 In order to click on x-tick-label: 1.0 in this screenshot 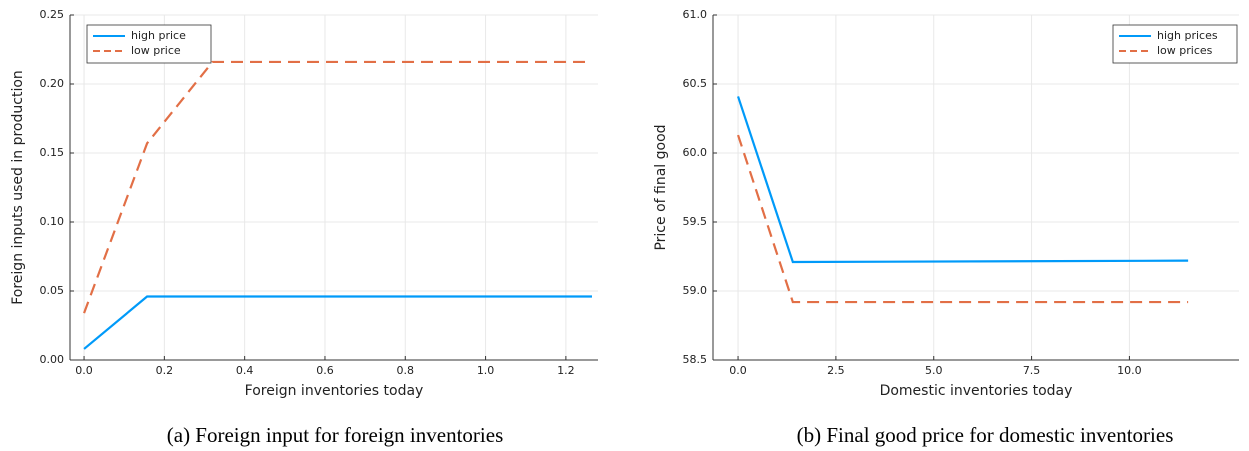, I will do `click(486, 370)`.